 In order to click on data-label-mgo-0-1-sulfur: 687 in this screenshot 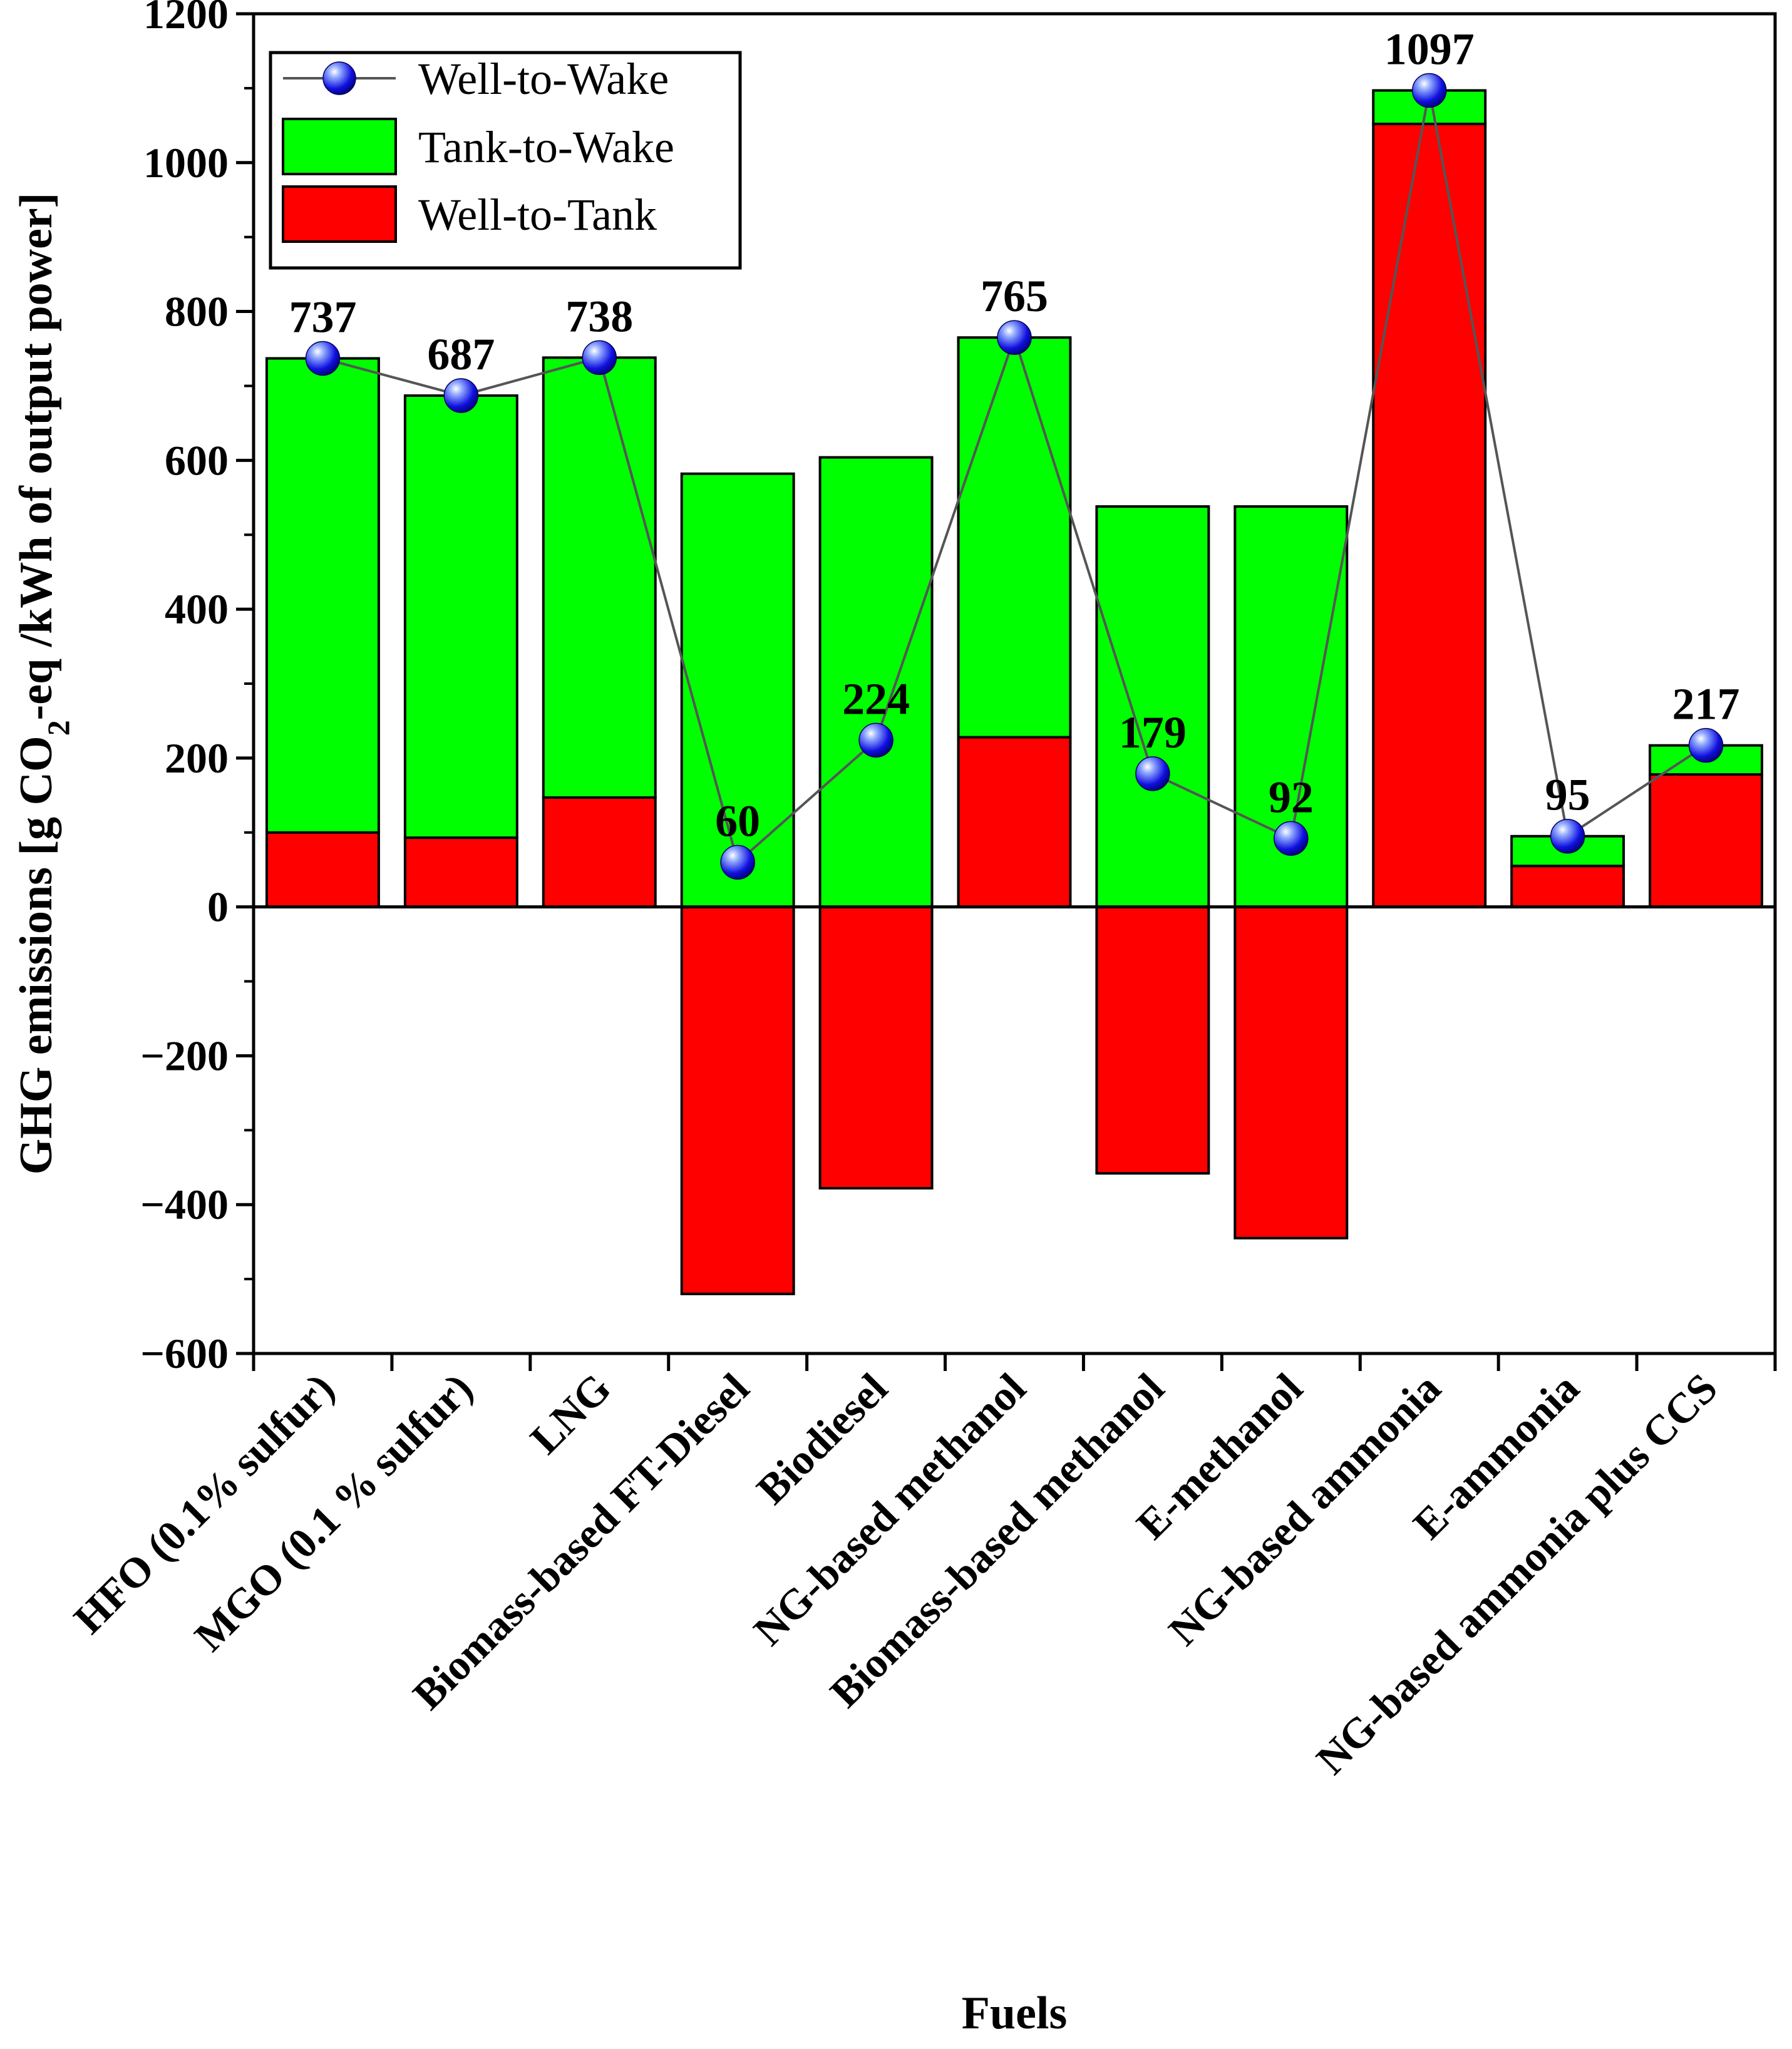, I will do `click(461, 354)`.